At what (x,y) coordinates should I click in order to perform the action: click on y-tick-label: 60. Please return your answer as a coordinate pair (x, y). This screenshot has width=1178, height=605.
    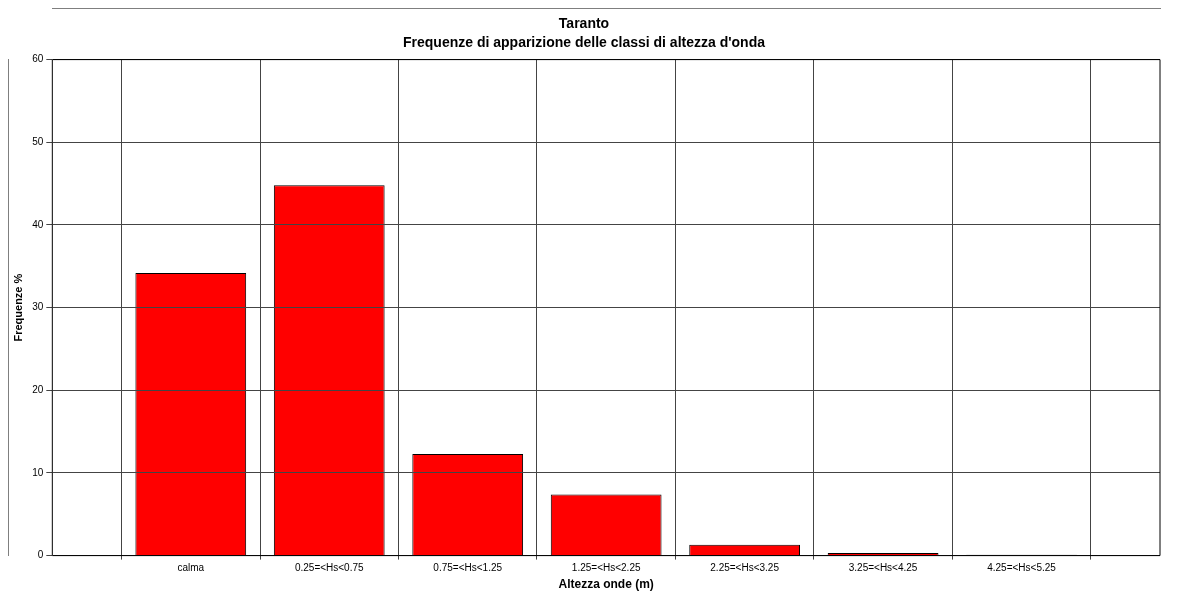
    Looking at the image, I should click on (38, 59).